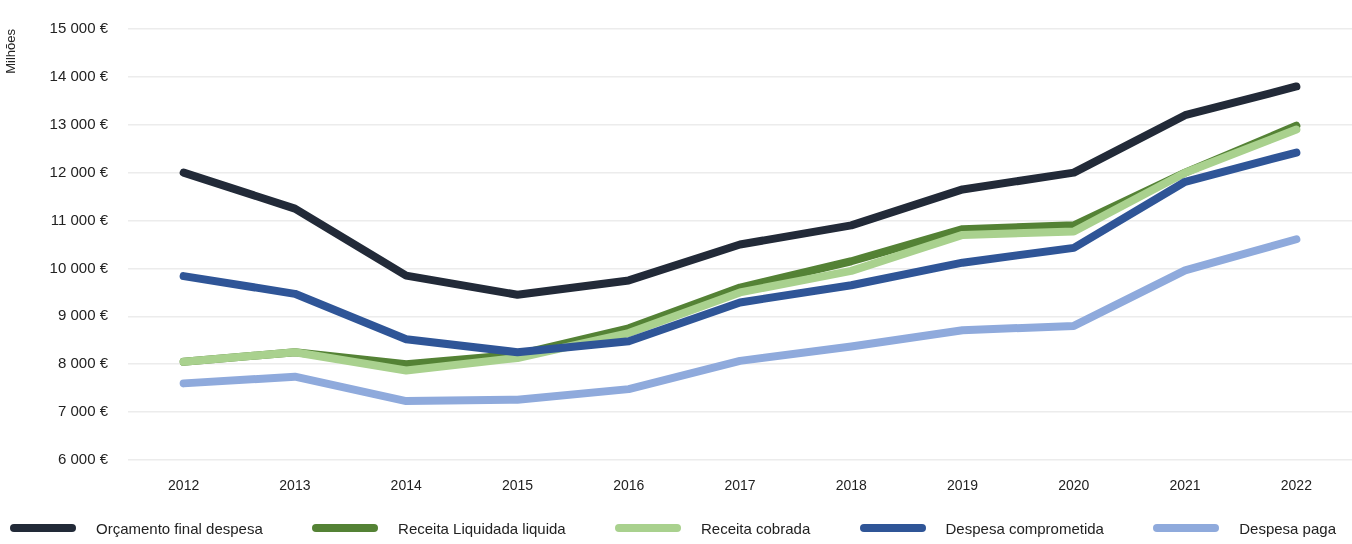 The image size is (1352, 544). Describe the element at coordinates (517, 485) in the screenshot. I see `x-tick-label: 2015` at that location.